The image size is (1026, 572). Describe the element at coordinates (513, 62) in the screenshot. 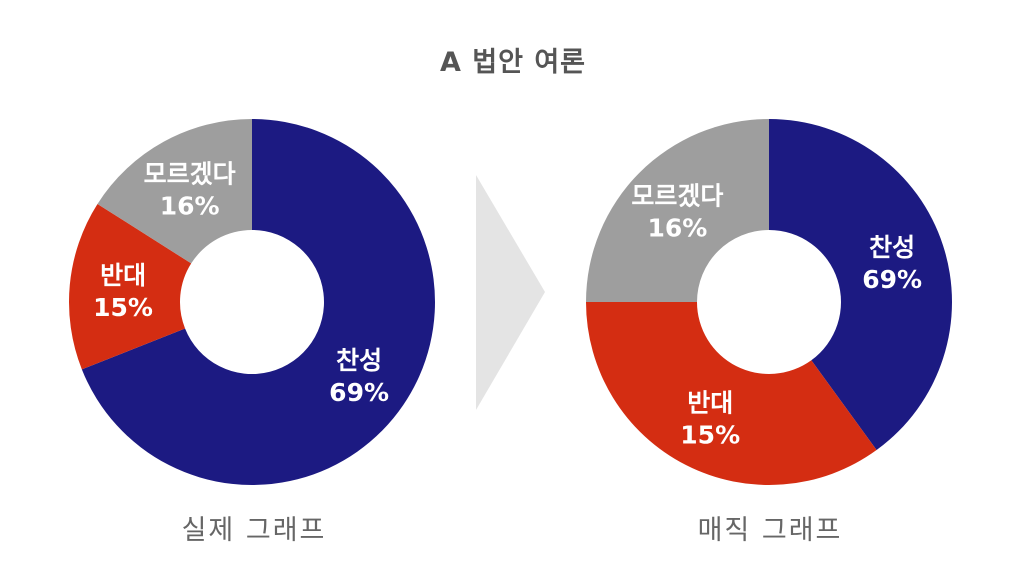

I see `page-title: A 법안 여론` at that location.